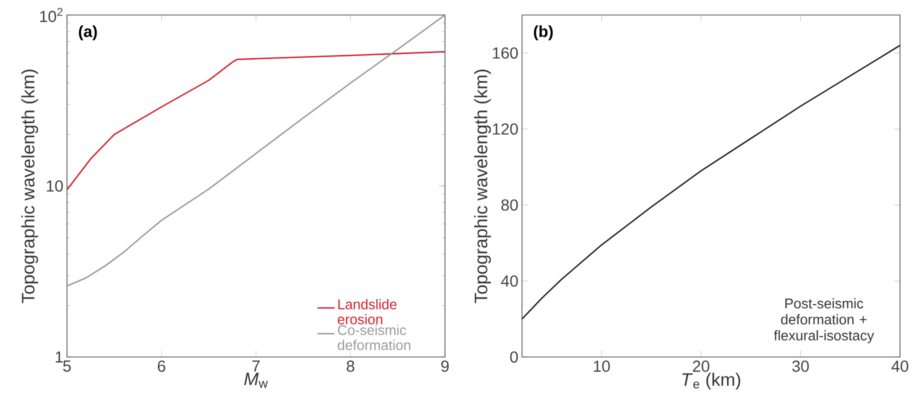  What do you see at coordinates (824, 321) in the screenshot?
I see `annotation: Post-seismic deformation + flexural-isostacy` at bounding box center [824, 321].